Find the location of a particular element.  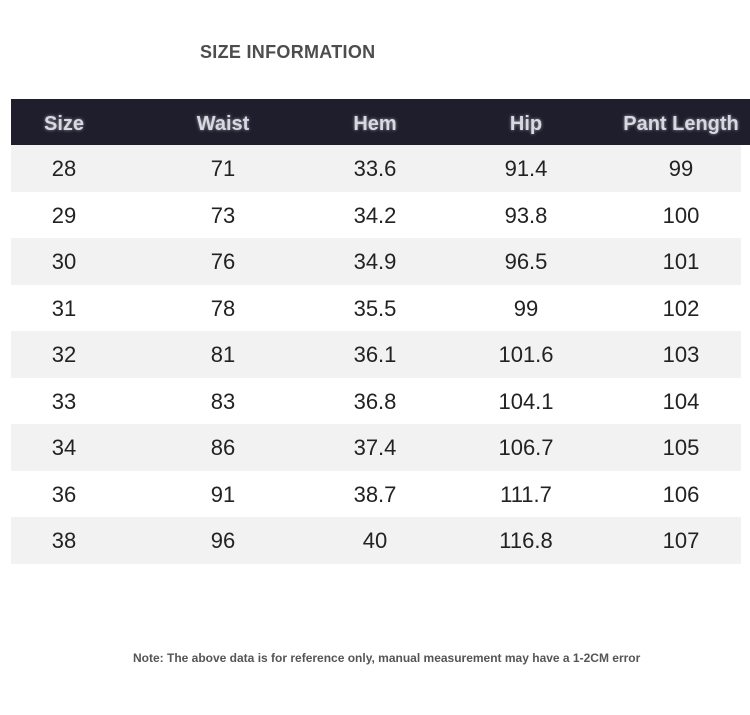

table-cell: 83 is located at coordinates (223, 401).